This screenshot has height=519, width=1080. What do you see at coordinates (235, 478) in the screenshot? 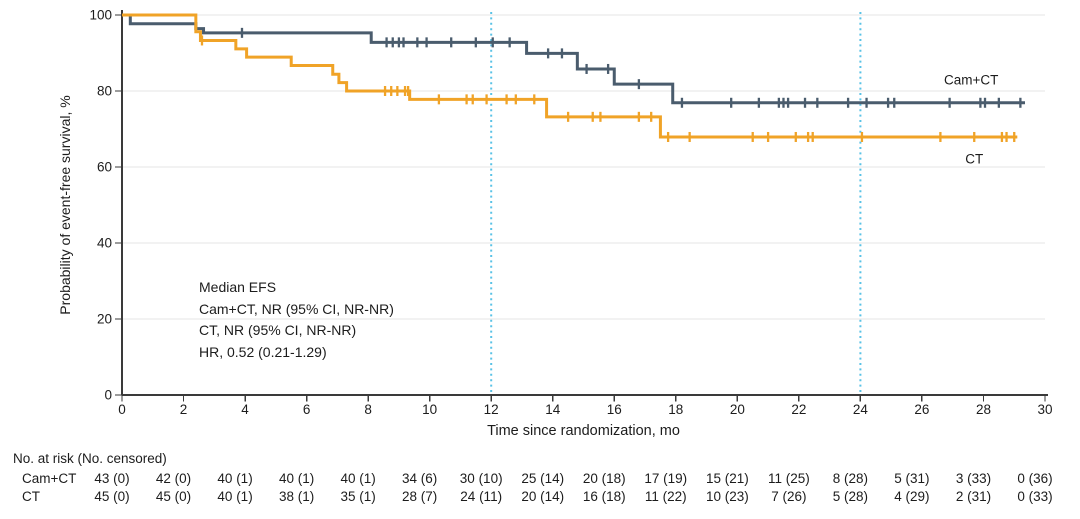
I see `risk-cell-camct-4mo: 40 (1)` at bounding box center [235, 478].